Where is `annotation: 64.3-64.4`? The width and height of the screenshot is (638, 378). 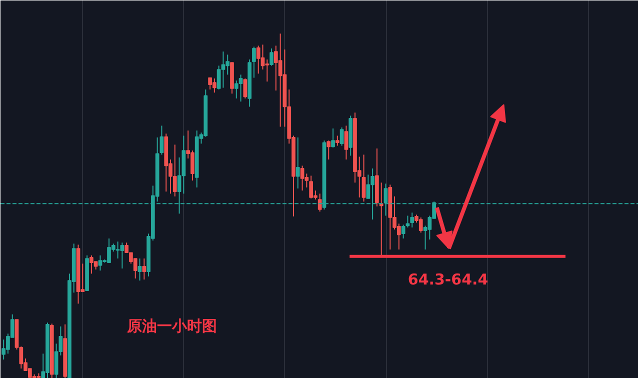 annotation: 64.3-64.4 is located at coordinates (448, 279).